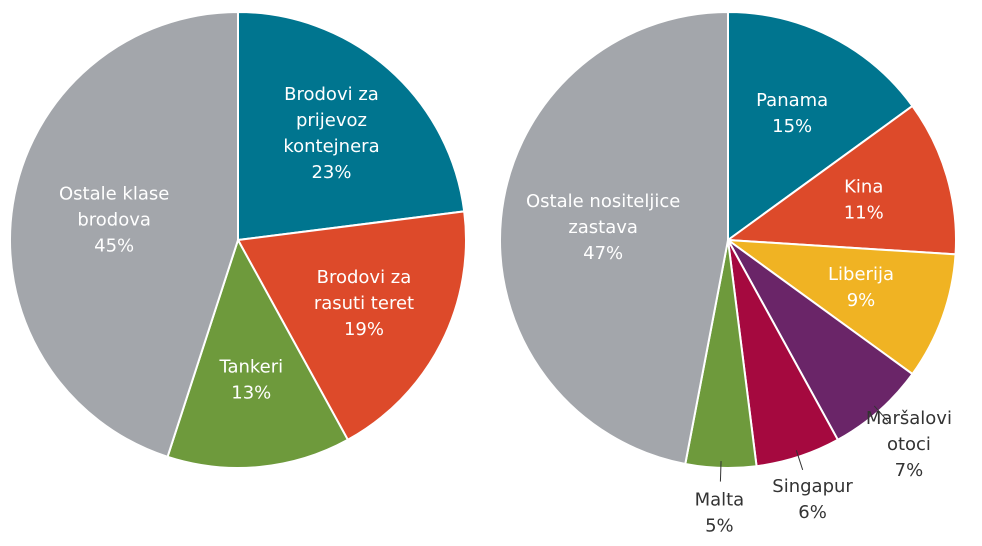 This screenshot has height=546, width=982. I want to click on slice-value-label: 19%, so click(364, 329).